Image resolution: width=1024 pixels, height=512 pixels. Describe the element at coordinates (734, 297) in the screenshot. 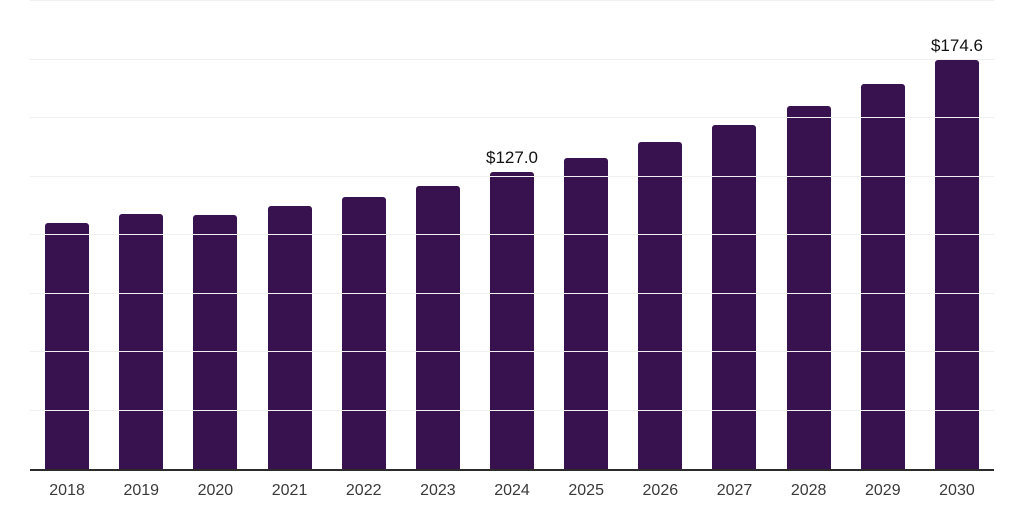

I see `bar-2027` at that location.